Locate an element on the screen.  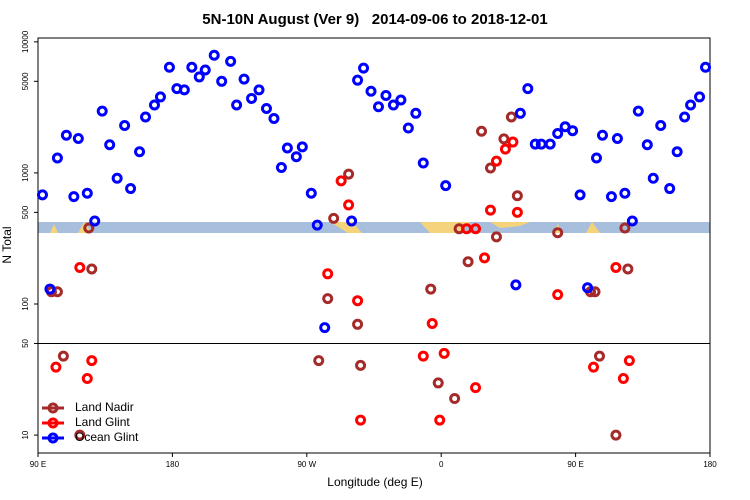
y-tick-label: 100 is located at coordinates (25, 304).